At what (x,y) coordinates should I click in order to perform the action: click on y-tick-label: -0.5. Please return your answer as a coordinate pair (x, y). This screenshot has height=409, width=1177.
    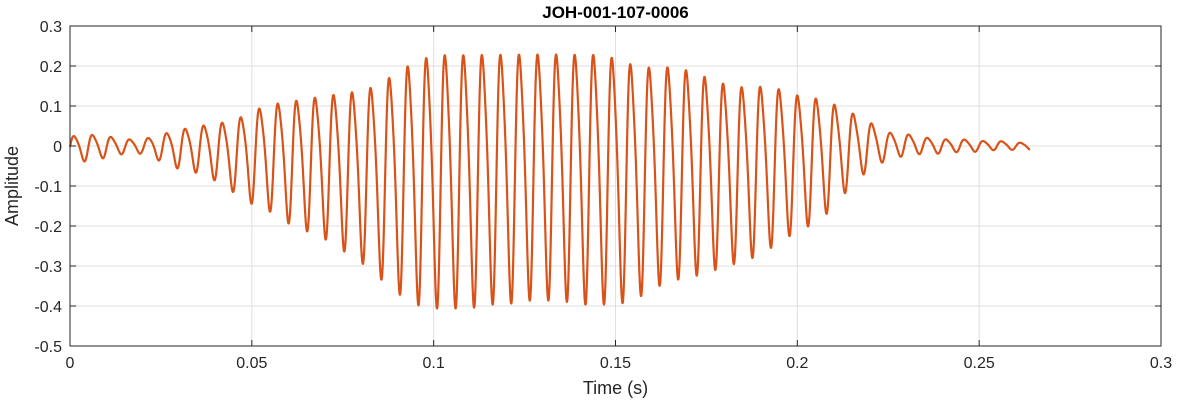
    Looking at the image, I should click on (48, 347).